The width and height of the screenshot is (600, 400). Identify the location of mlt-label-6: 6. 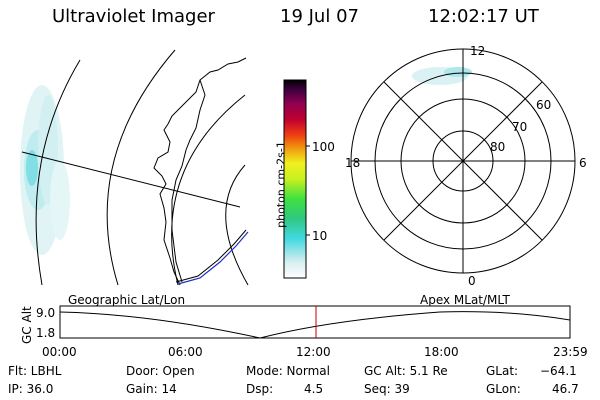
(583, 163).